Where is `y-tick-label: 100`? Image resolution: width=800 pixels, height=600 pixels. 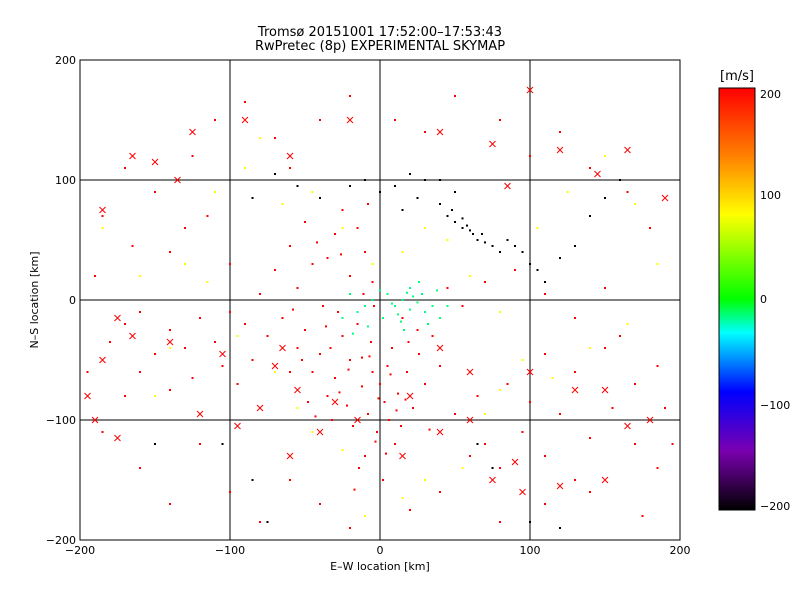
y-tick-label: 100 is located at coordinates (65, 180).